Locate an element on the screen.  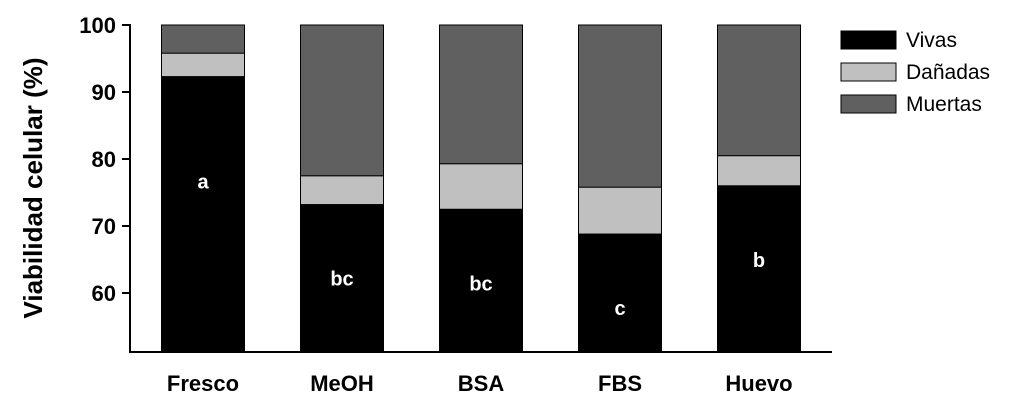
bar-vivas-meoh is located at coordinates (342, 278).